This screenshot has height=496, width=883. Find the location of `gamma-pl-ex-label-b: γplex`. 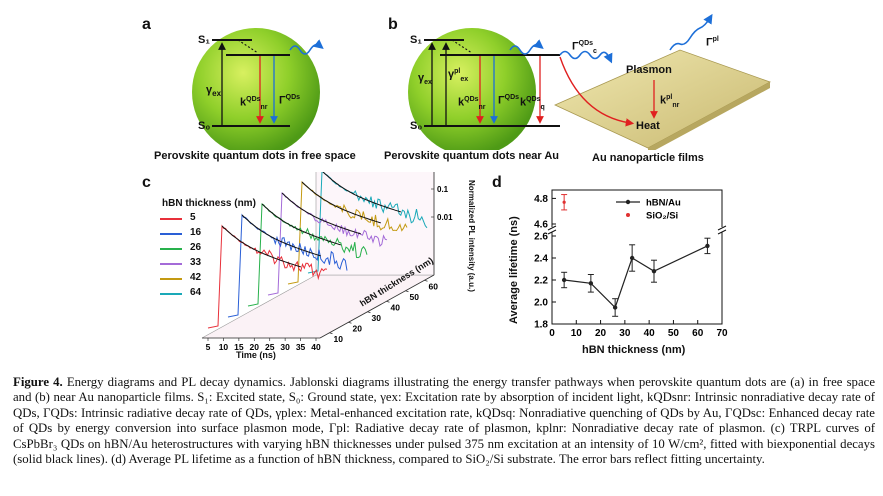

gamma-pl-ex-label-b: γplex is located at coordinates (458, 75).